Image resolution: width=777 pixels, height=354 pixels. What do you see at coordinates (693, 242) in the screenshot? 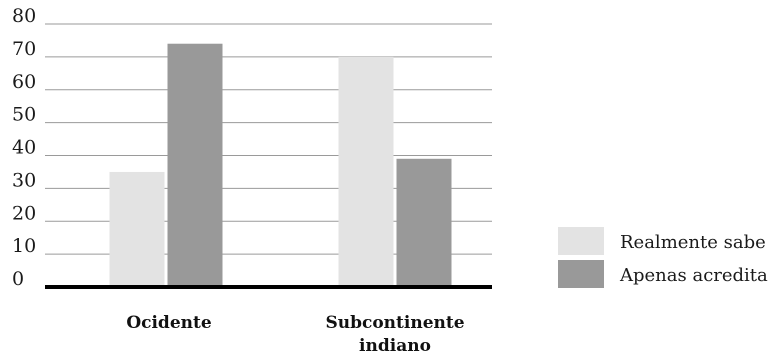
I see `legend-label: Realmente sabe` at bounding box center [693, 242].